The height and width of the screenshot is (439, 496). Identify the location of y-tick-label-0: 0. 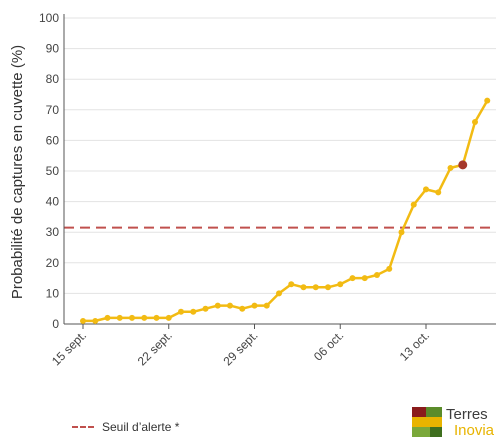
(55, 324).